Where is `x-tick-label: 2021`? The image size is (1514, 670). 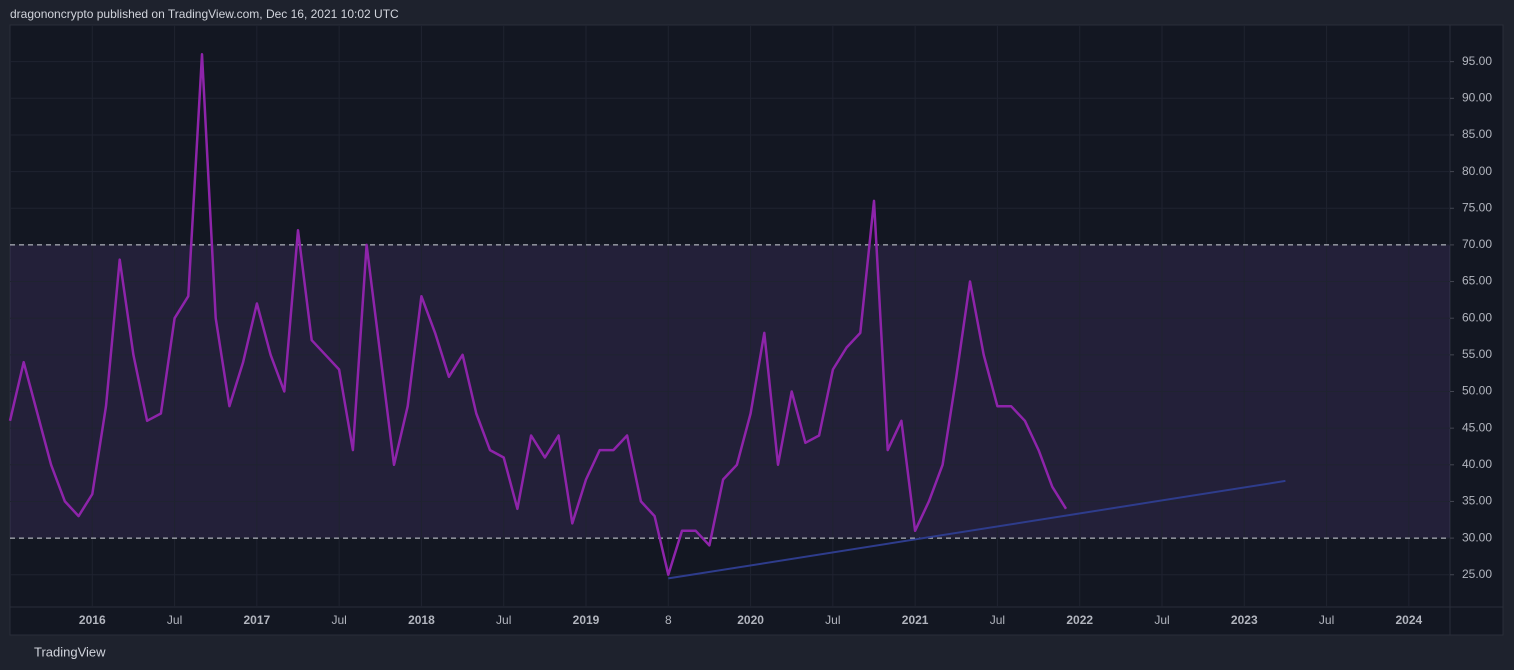
x-tick-label: 2021 is located at coordinates (915, 620).